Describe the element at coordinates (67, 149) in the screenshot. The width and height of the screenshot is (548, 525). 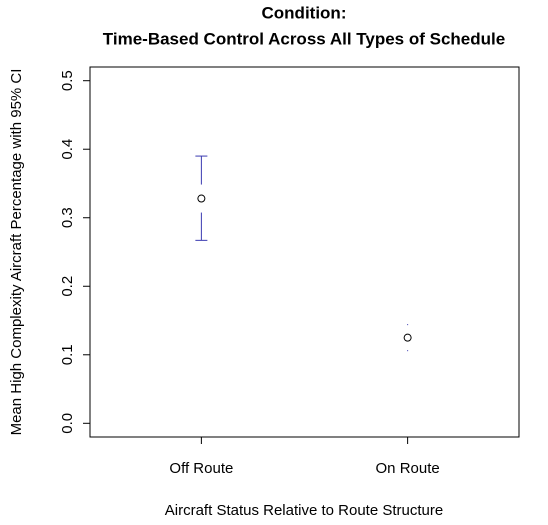
I see `y-tick-label: 0.4` at that location.